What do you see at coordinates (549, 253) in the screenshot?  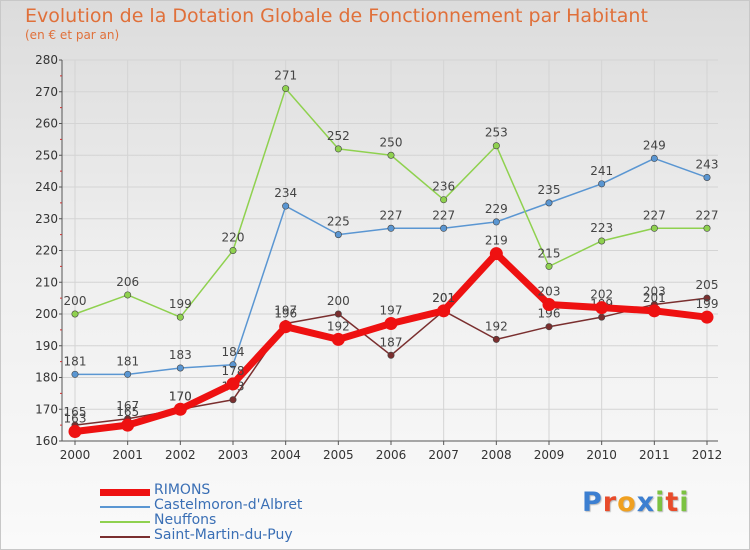 I see `data-label: 215` at bounding box center [549, 253].